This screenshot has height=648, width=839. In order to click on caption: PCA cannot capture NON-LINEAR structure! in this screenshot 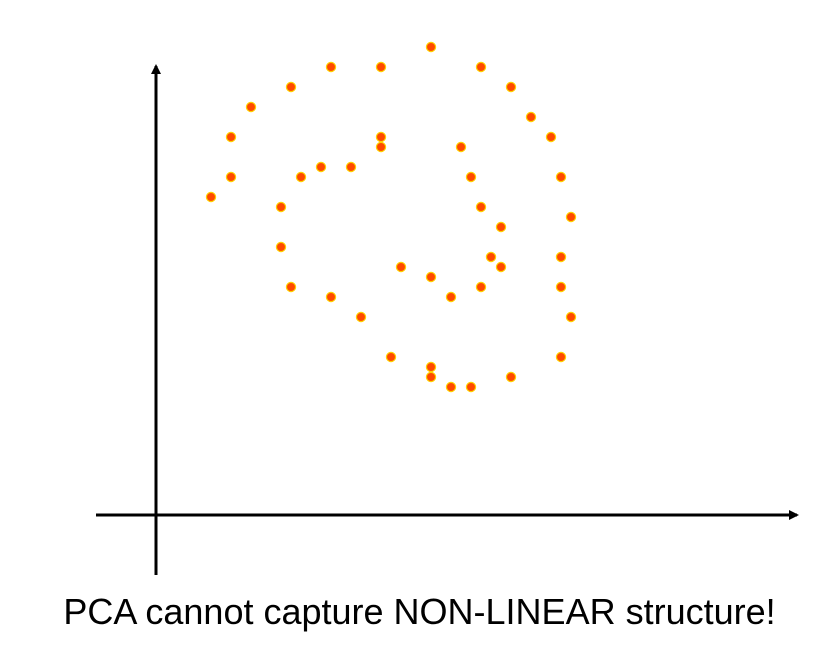, I will do `click(419, 611)`.